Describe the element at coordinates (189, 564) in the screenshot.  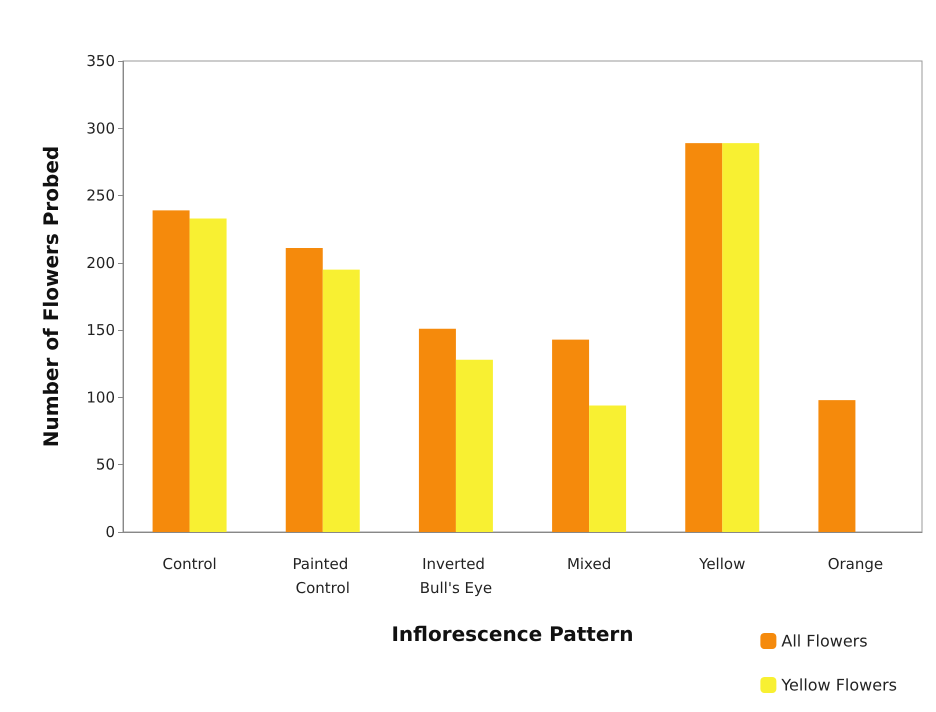
I see `x-tick-label: Control` at that location.